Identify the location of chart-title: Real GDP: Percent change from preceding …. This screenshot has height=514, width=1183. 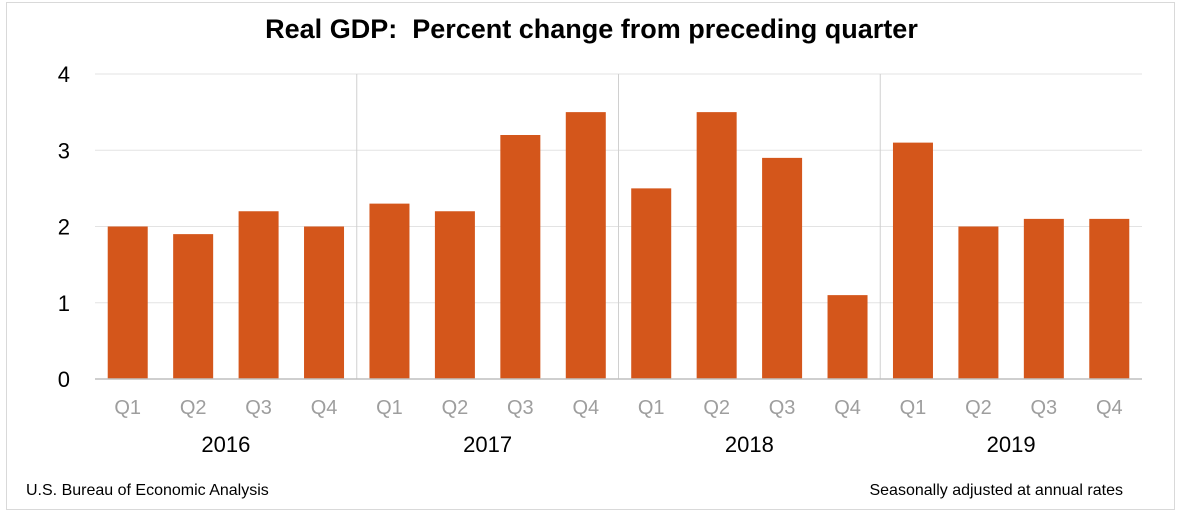
(591, 29).